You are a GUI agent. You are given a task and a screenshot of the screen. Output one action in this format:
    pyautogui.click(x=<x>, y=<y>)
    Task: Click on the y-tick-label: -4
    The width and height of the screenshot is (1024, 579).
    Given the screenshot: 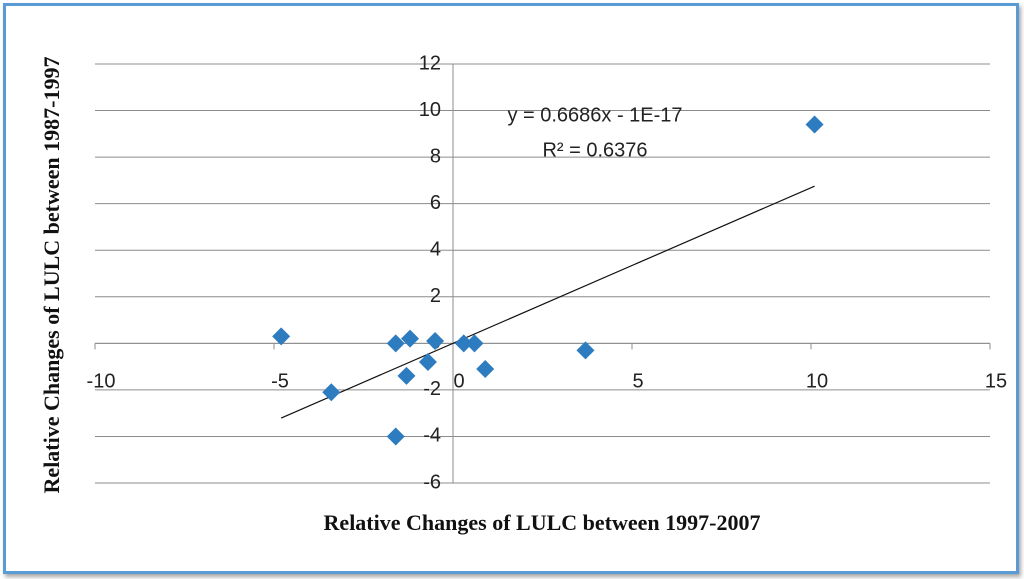 What is the action you would take?
    pyautogui.click(x=432, y=436)
    